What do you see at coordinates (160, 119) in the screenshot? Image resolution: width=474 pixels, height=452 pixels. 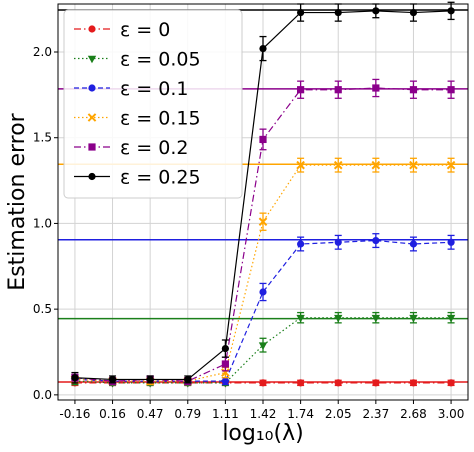 I see `legend-label: ε = 0.15` at bounding box center [160, 119].